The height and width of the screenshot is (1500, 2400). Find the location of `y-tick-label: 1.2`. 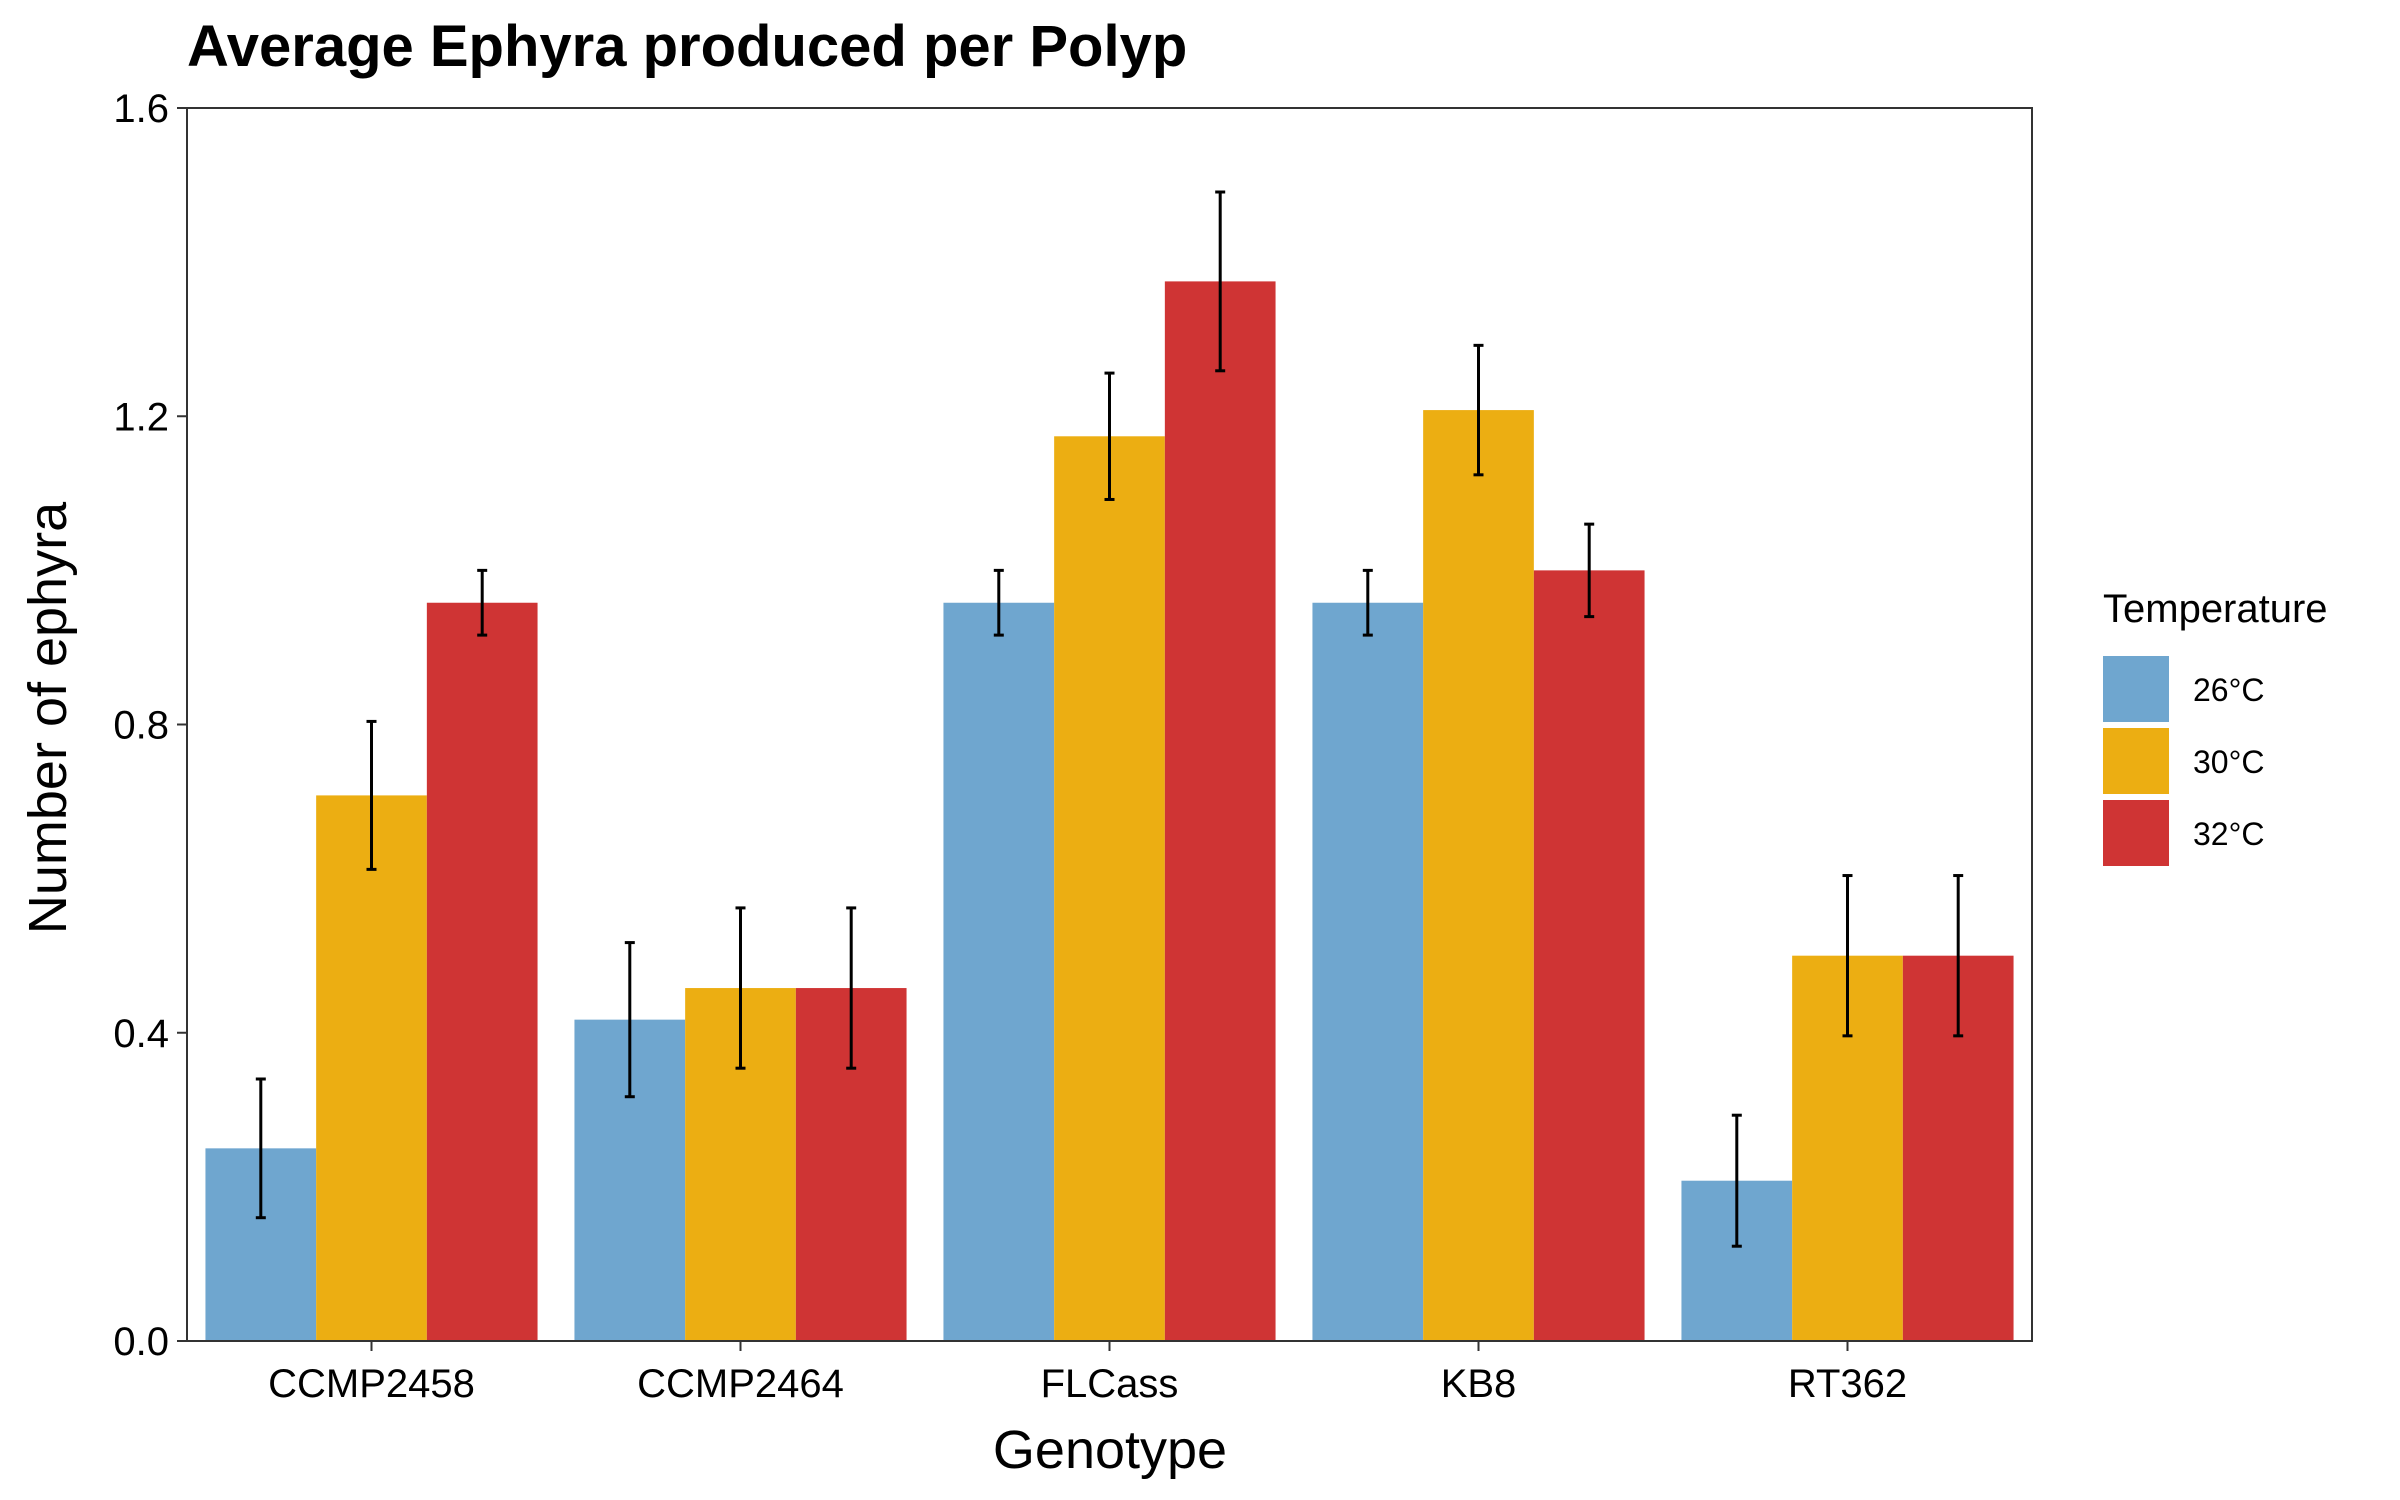

y-tick-label: 1.2 is located at coordinates (141, 417).